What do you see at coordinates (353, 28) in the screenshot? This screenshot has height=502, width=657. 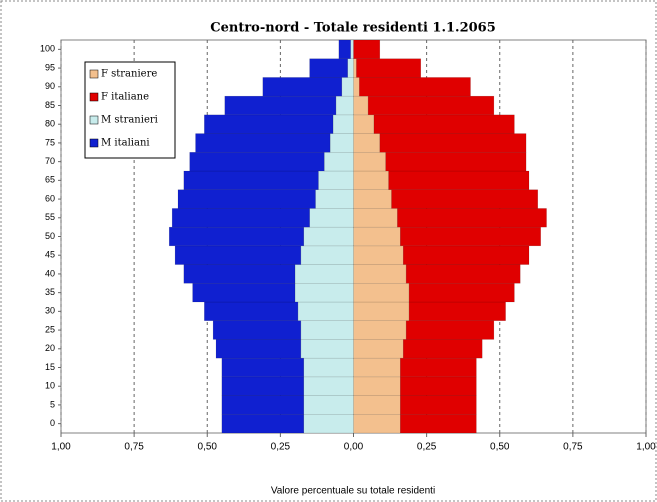 I see `chart-title: Centro-nord - Totale residenti 1.1.2065` at bounding box center [353, 28].